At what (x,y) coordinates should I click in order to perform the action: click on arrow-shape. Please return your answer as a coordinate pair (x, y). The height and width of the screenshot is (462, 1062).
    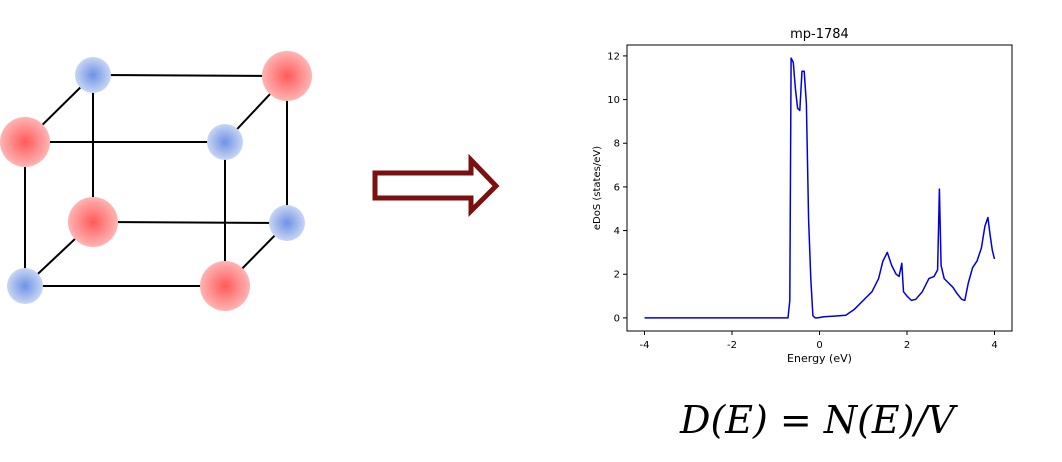
    Looking at the image, I should click on (436, 185).